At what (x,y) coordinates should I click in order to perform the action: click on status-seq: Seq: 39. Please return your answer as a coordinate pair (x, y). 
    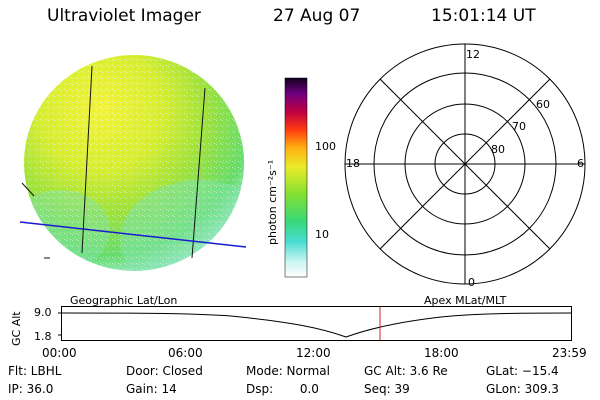
    Looking at the image, I should click on (387, 389).